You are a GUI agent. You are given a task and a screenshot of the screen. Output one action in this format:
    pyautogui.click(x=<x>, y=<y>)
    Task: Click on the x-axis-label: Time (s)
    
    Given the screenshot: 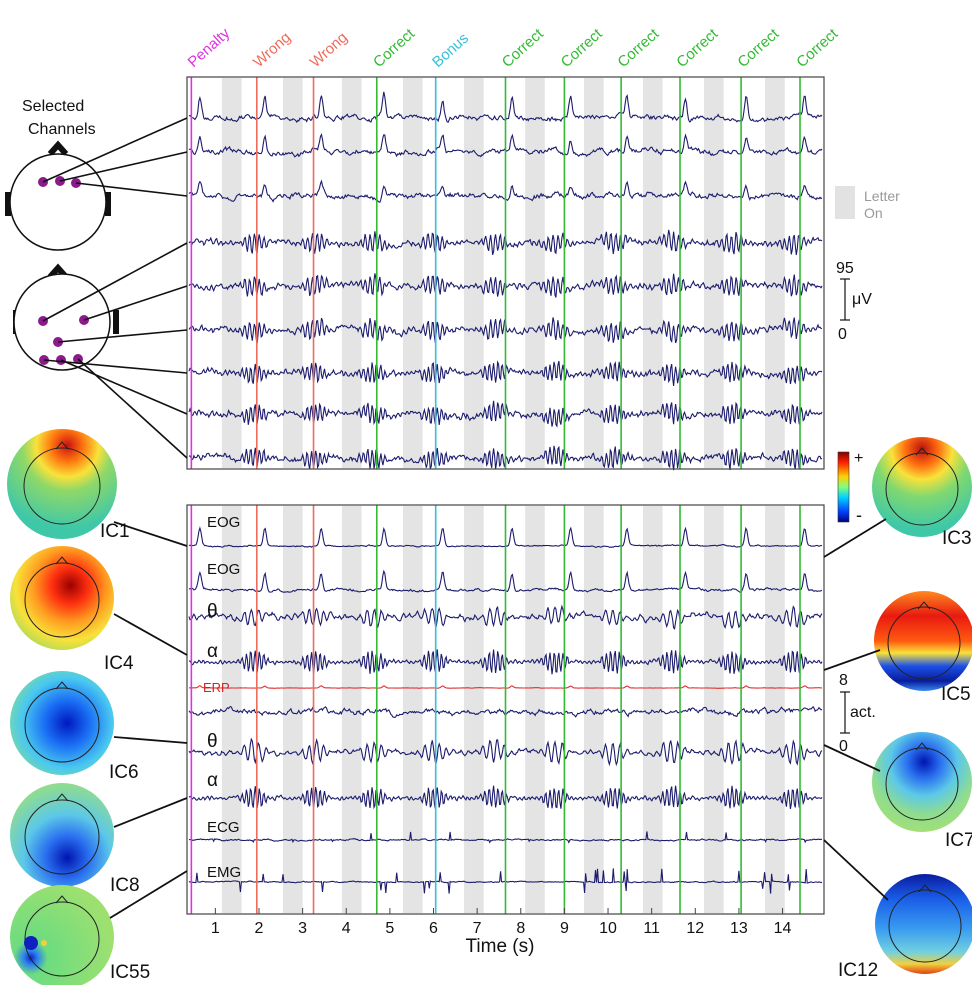 What is the action you would take?
    pyautogui.click(x=500, y=946)
    